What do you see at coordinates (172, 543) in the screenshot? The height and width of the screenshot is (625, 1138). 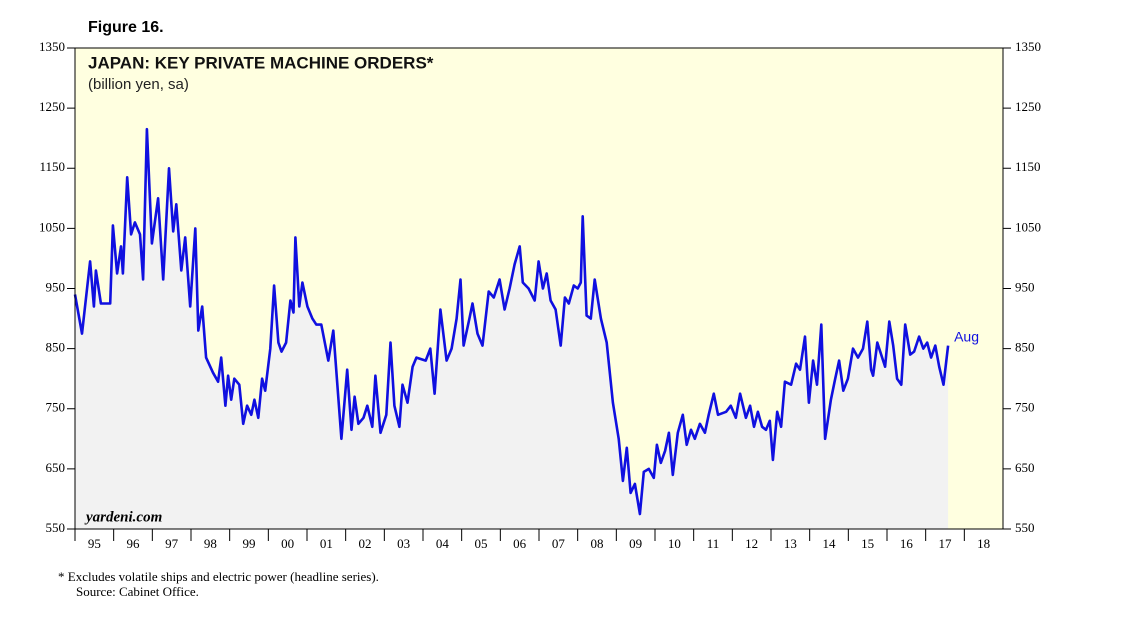 I see `x-tick-label: 97` at bounding box center [172, 543].